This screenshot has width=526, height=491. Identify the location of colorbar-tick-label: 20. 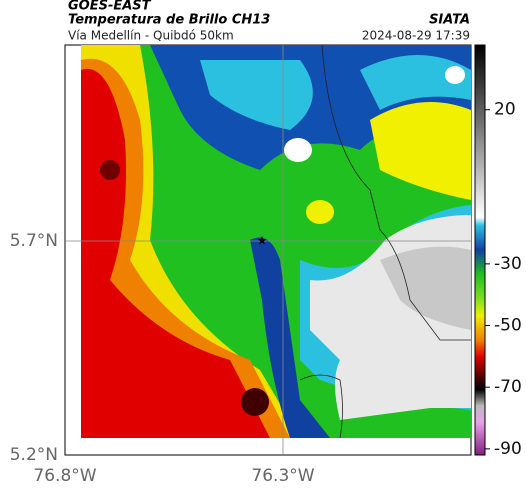
(505, 110).